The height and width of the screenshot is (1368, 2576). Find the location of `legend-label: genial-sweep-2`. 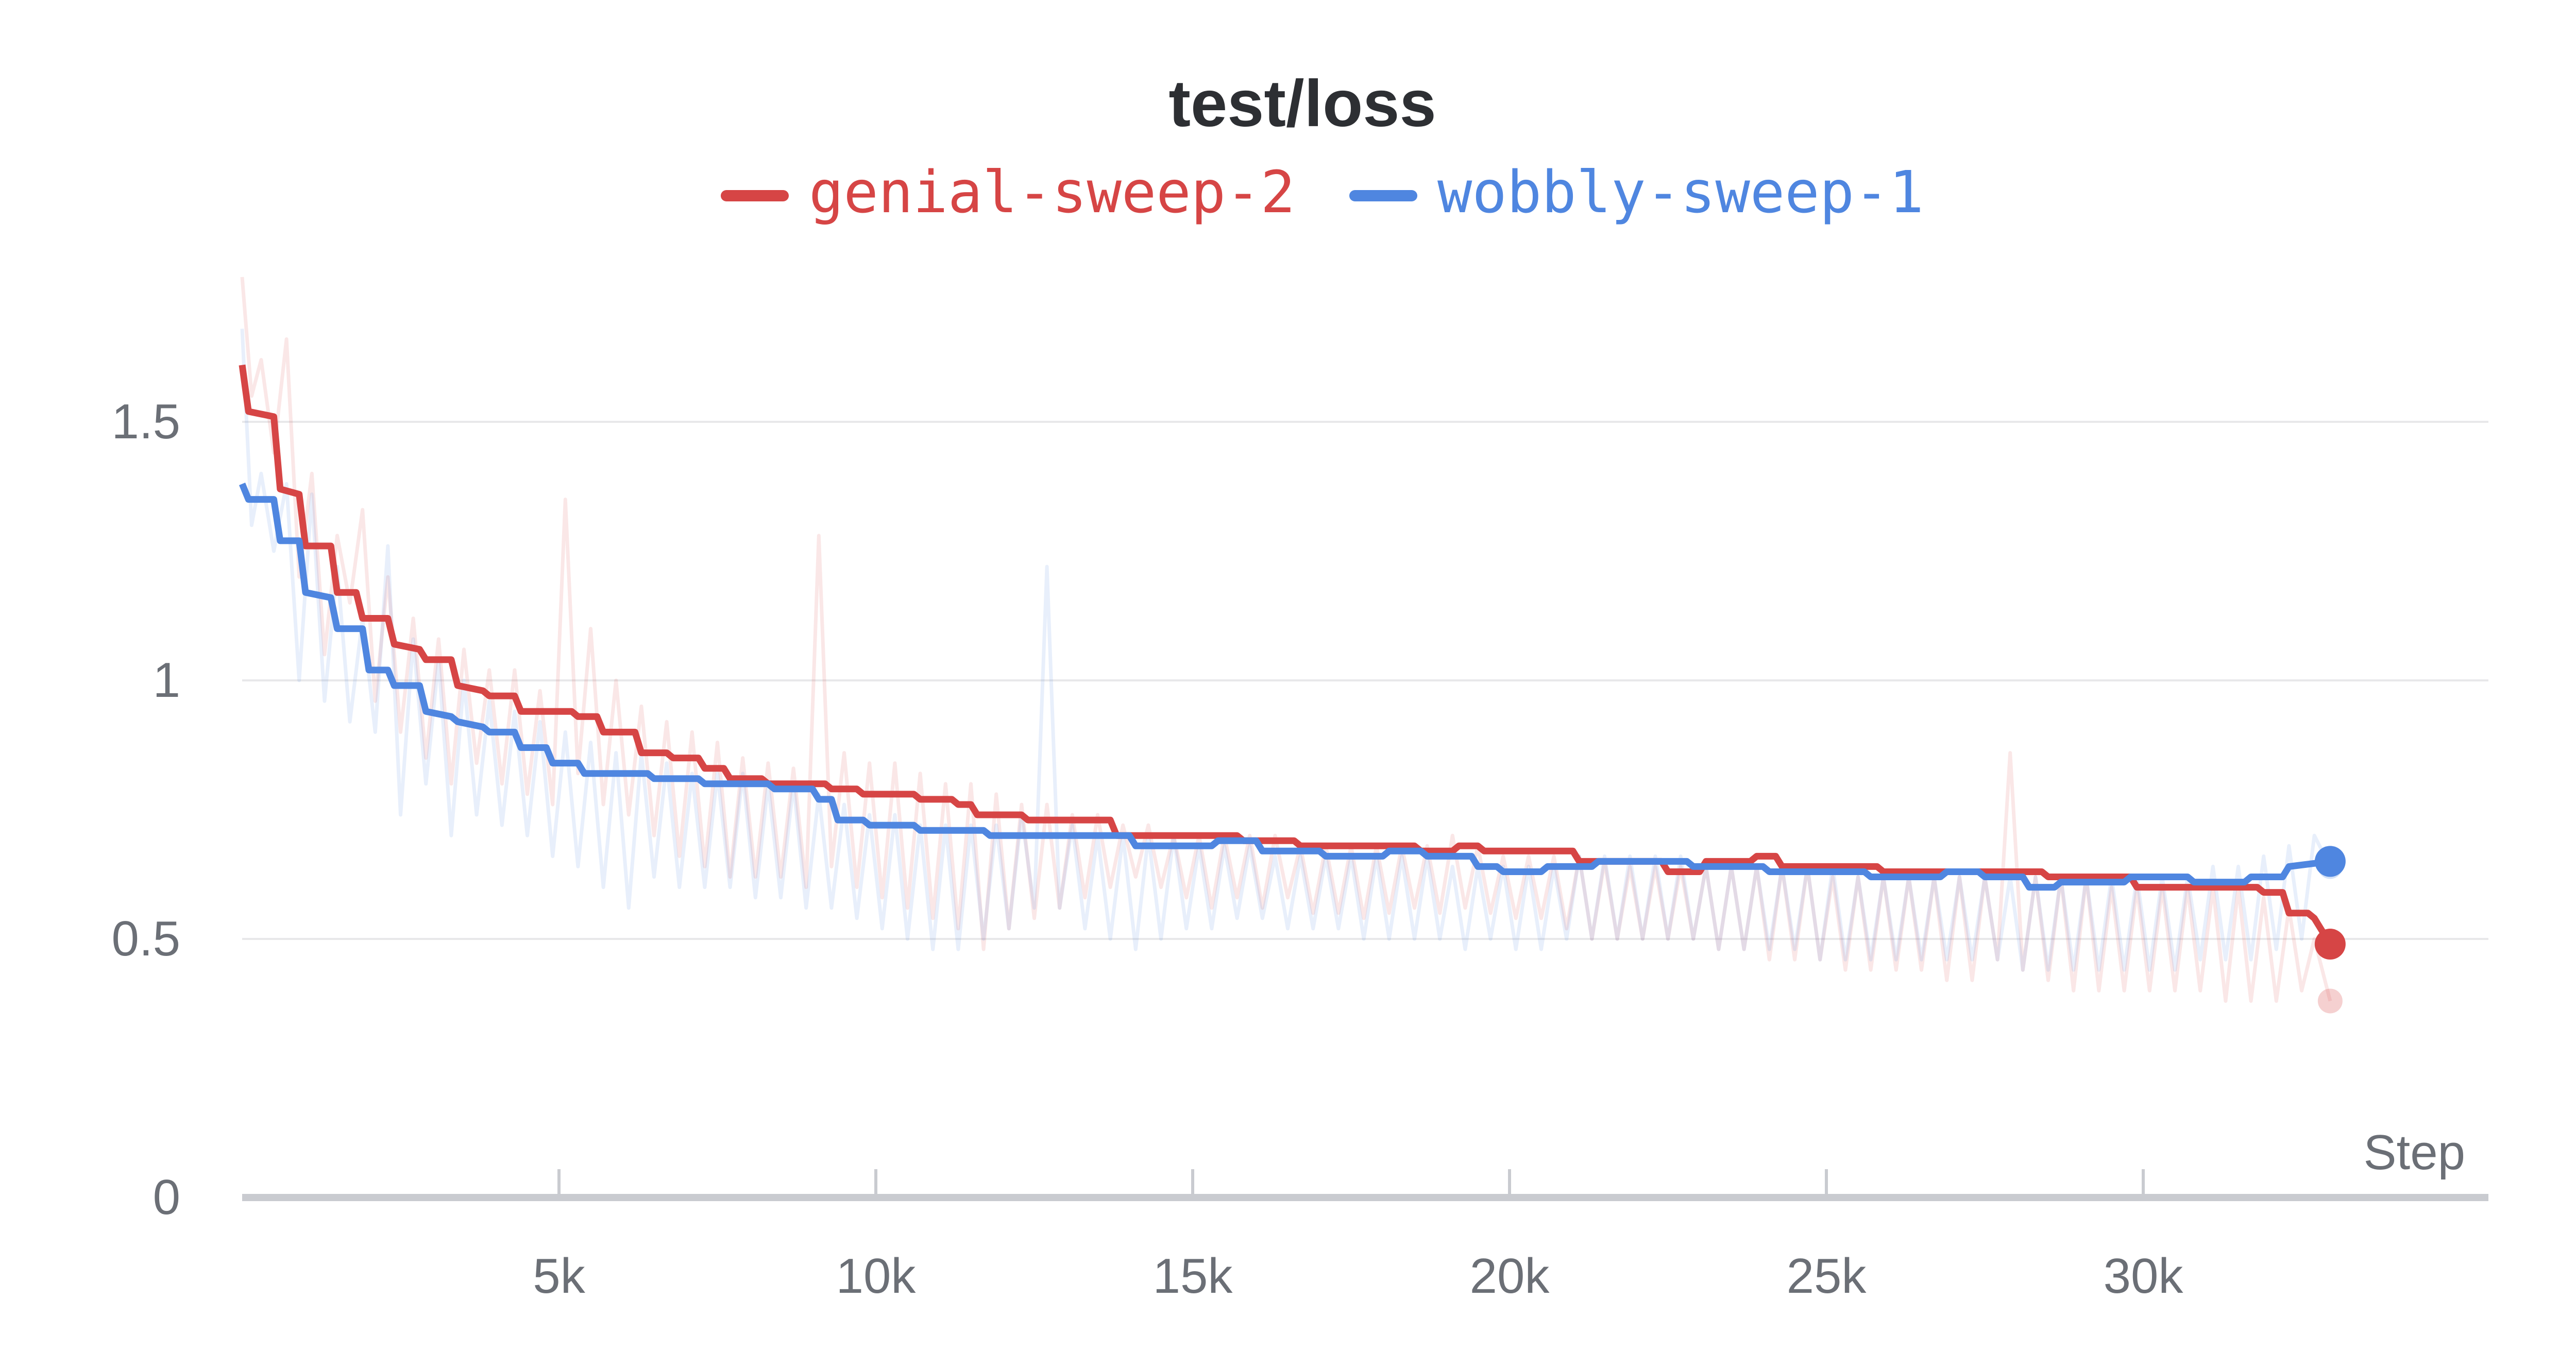

legend-label: genial-sweep-2 is located at coordinates (1052, 192).